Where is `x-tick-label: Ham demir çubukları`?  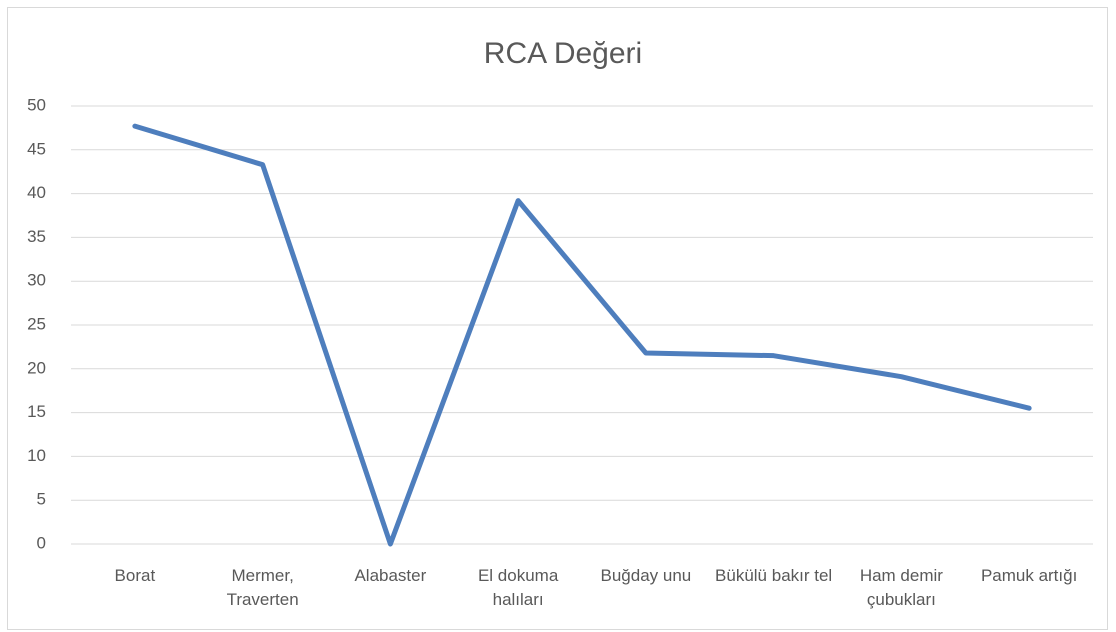
x-tick-label: Ham demir çubukları is located at coordinates (901, 587).